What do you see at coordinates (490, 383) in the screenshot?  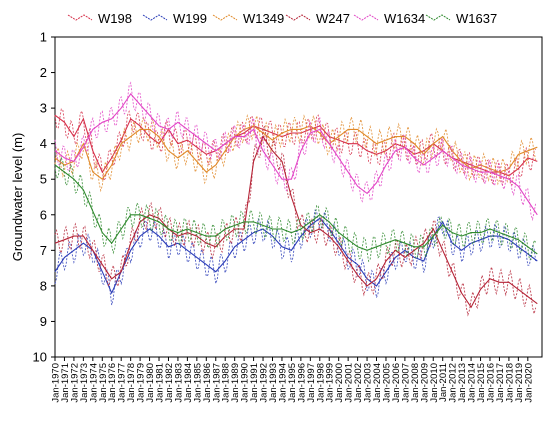 I see `x-tick-label: Jan-2016` at bounding box center [490, 383].